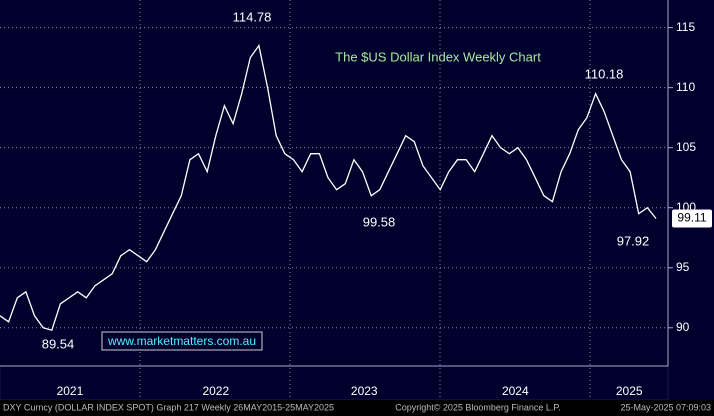  Describe the element at coordinates (357, 408) in the screenshot. I see `footer-bar` at that location.